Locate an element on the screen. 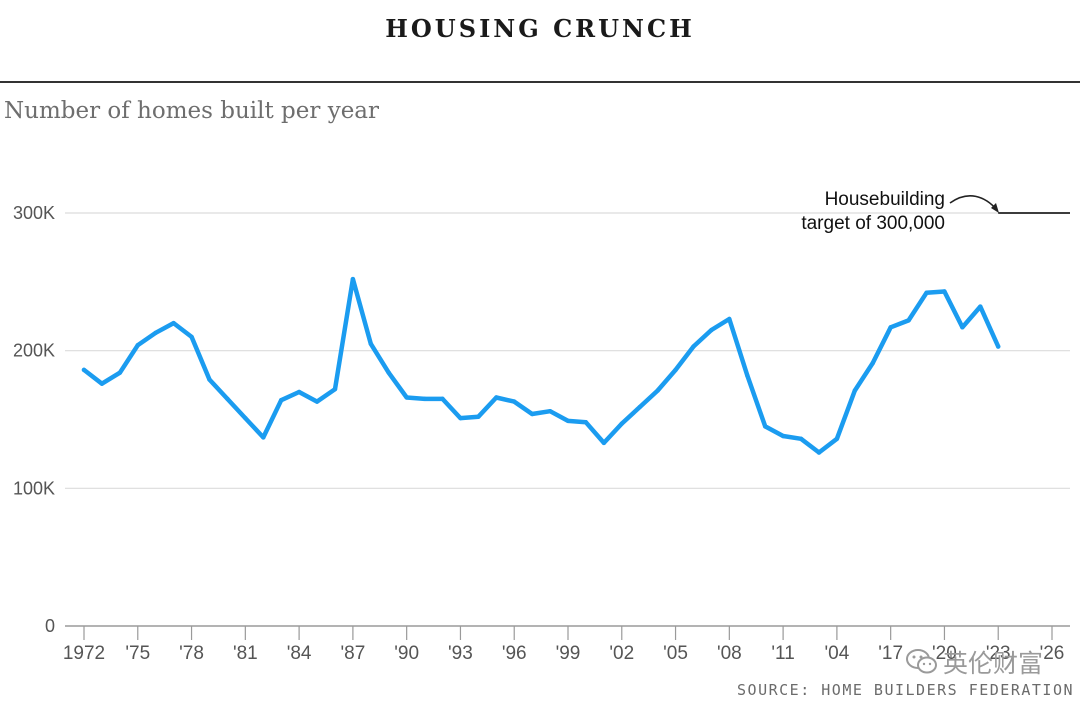  arrowhead-icon is located at coordinates (995, 208).